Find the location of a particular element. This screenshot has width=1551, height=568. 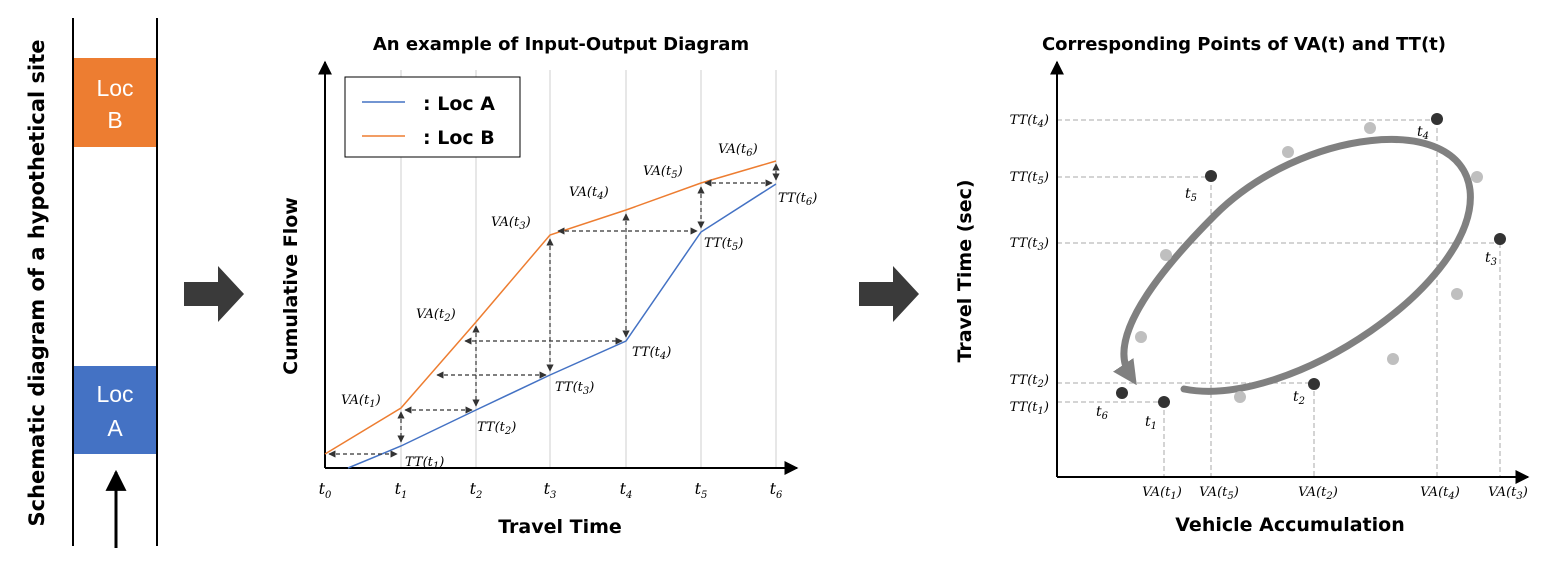

io-legend: : Loc A : Loc B is located at coordinates (432, 117).